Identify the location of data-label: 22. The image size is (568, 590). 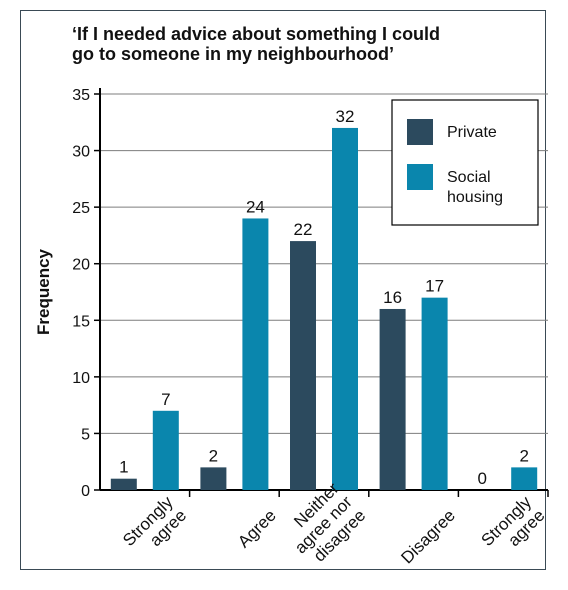
(303, 229).